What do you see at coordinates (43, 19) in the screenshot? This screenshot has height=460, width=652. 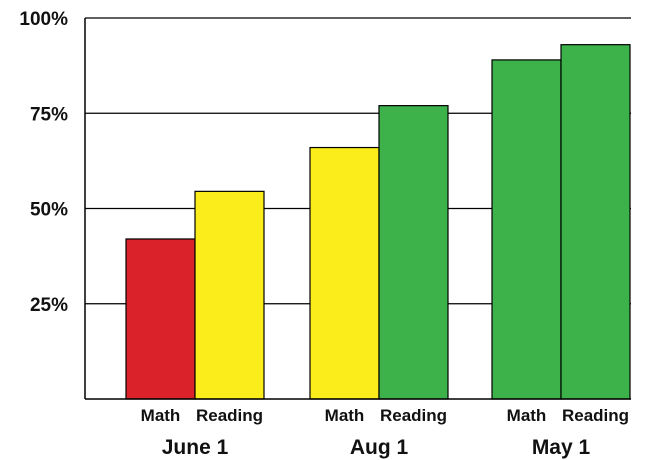 I see `y-tick-label: 100%` at bounding box center [43, 19].